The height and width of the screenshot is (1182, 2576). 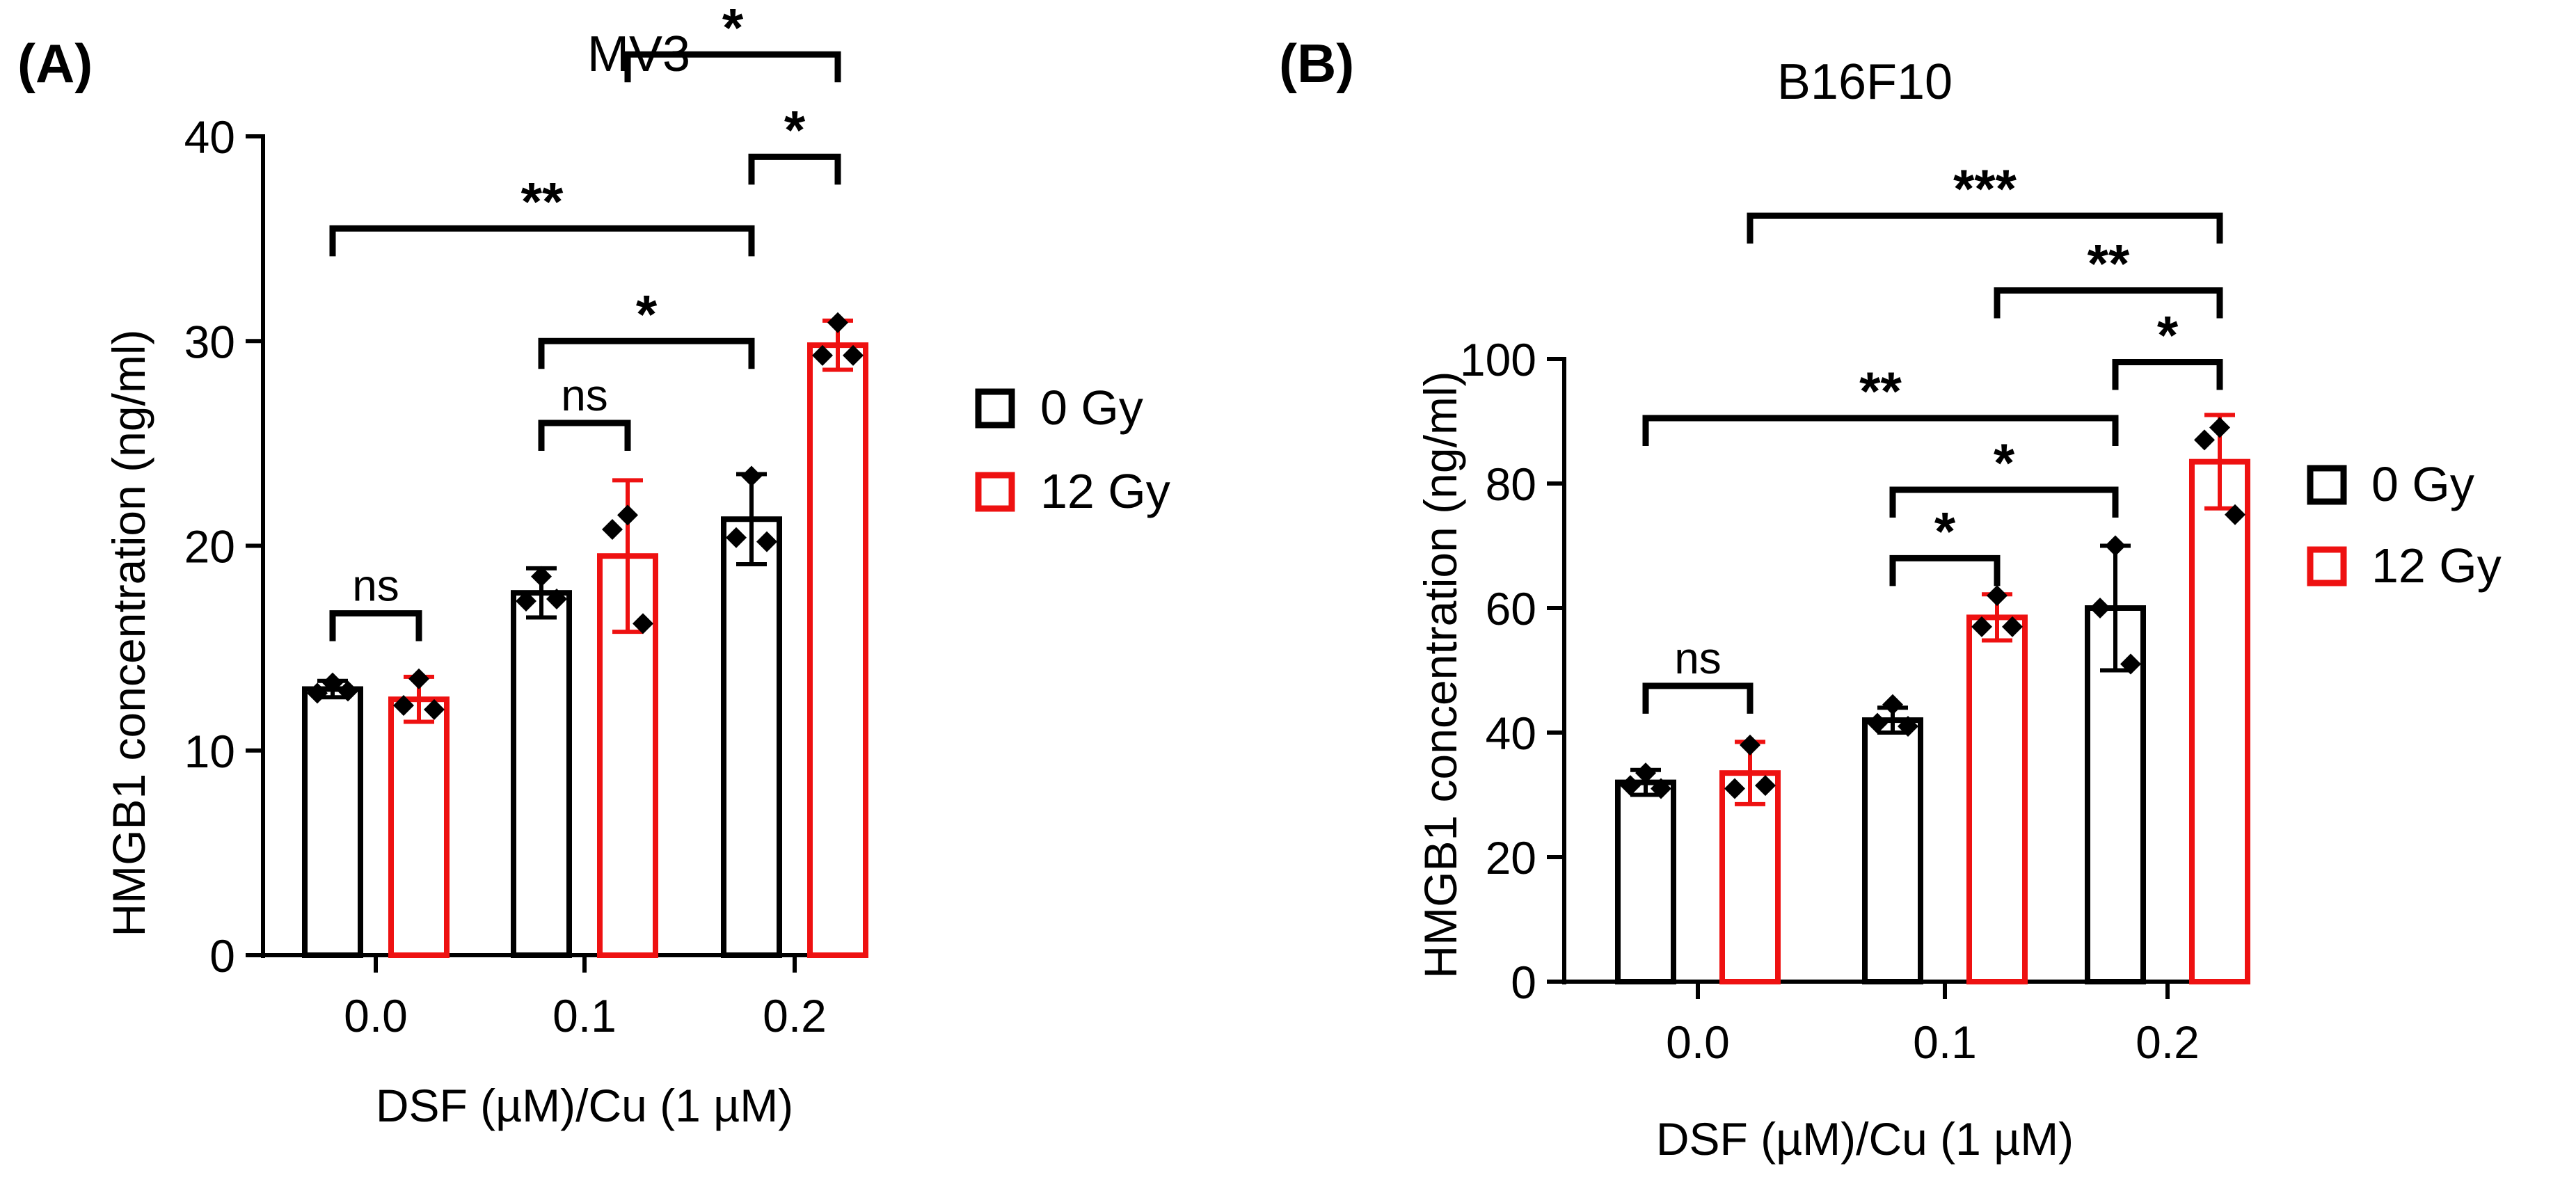 I want to click on panel-b-x-axis-label: DSF (µM)/Cu (1 µM), so click(x=1865, y=1139).